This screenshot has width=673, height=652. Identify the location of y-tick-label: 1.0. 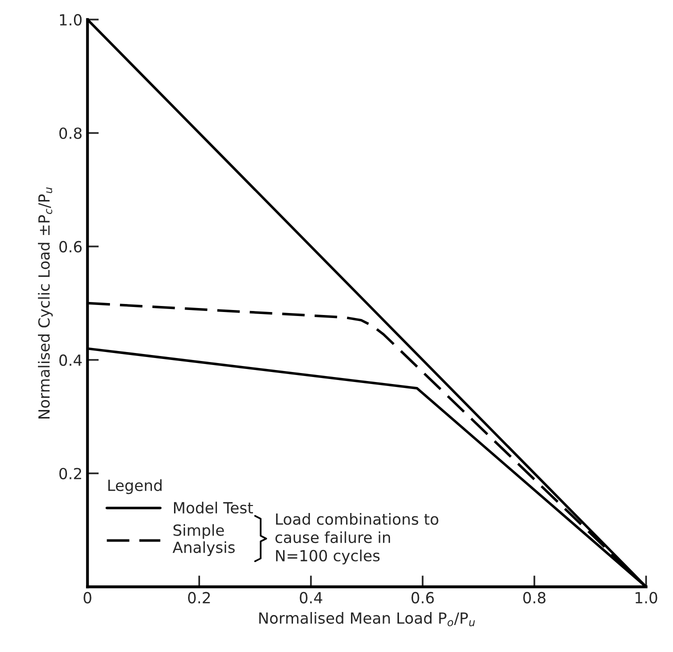
(71, 20).